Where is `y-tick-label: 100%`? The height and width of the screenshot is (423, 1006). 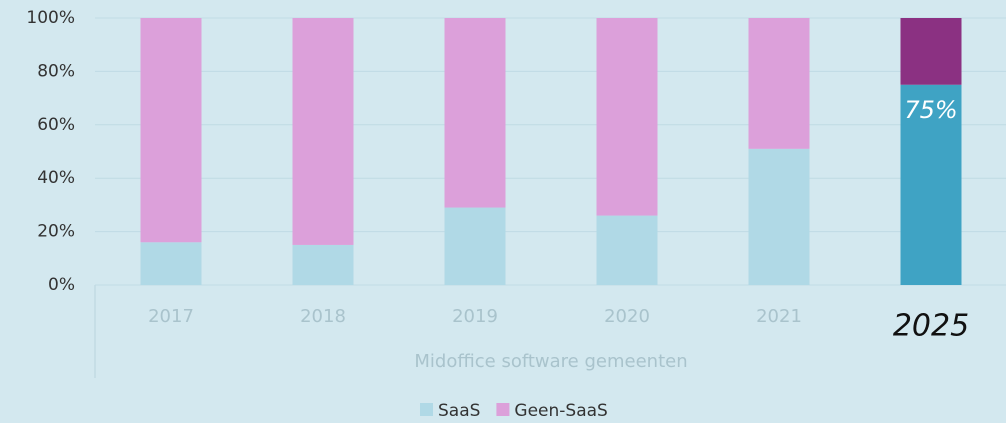
y-tick-label: 100% is located at coordinates (50, 18).